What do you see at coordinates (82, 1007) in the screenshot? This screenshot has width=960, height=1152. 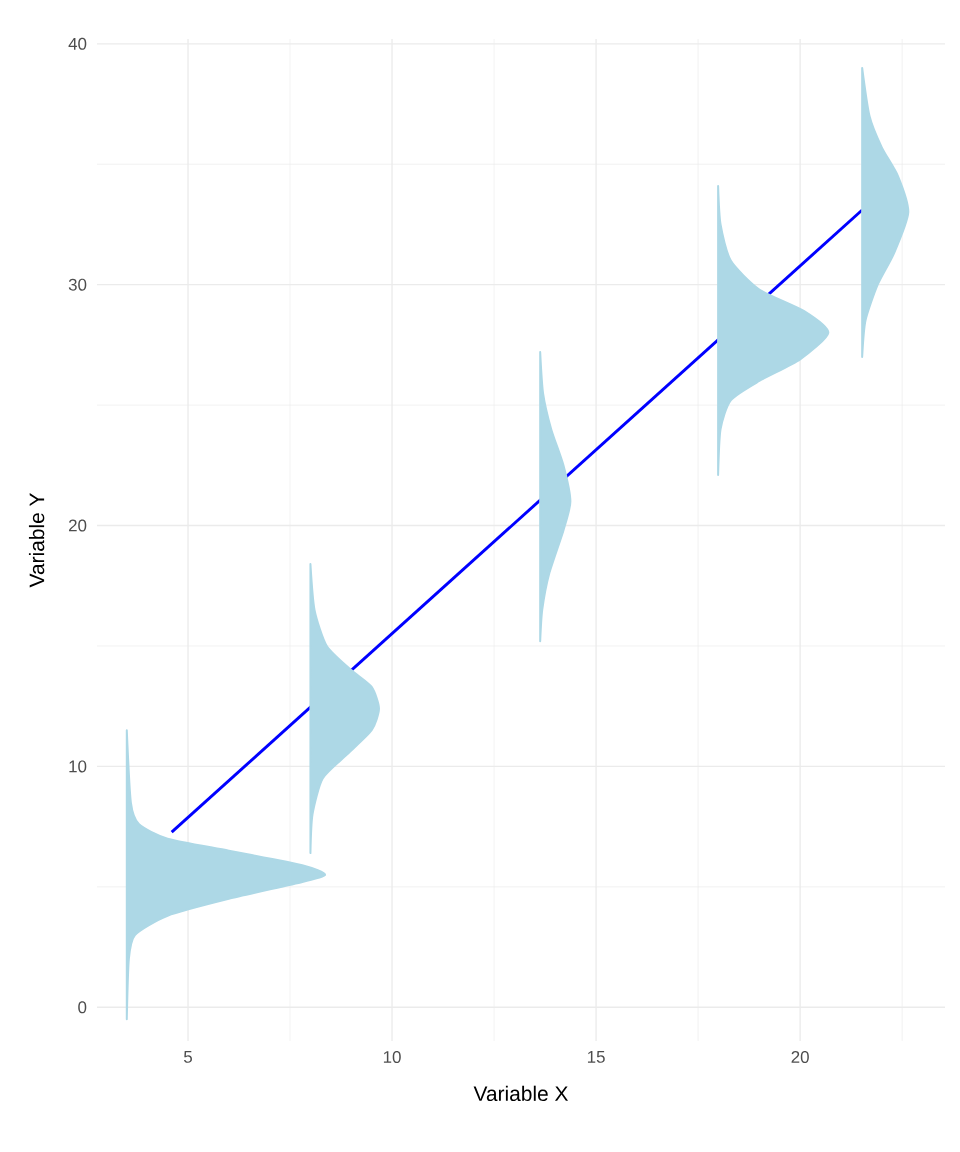 I see `y-tick-label: 0` at bounding box center [82, 1007].